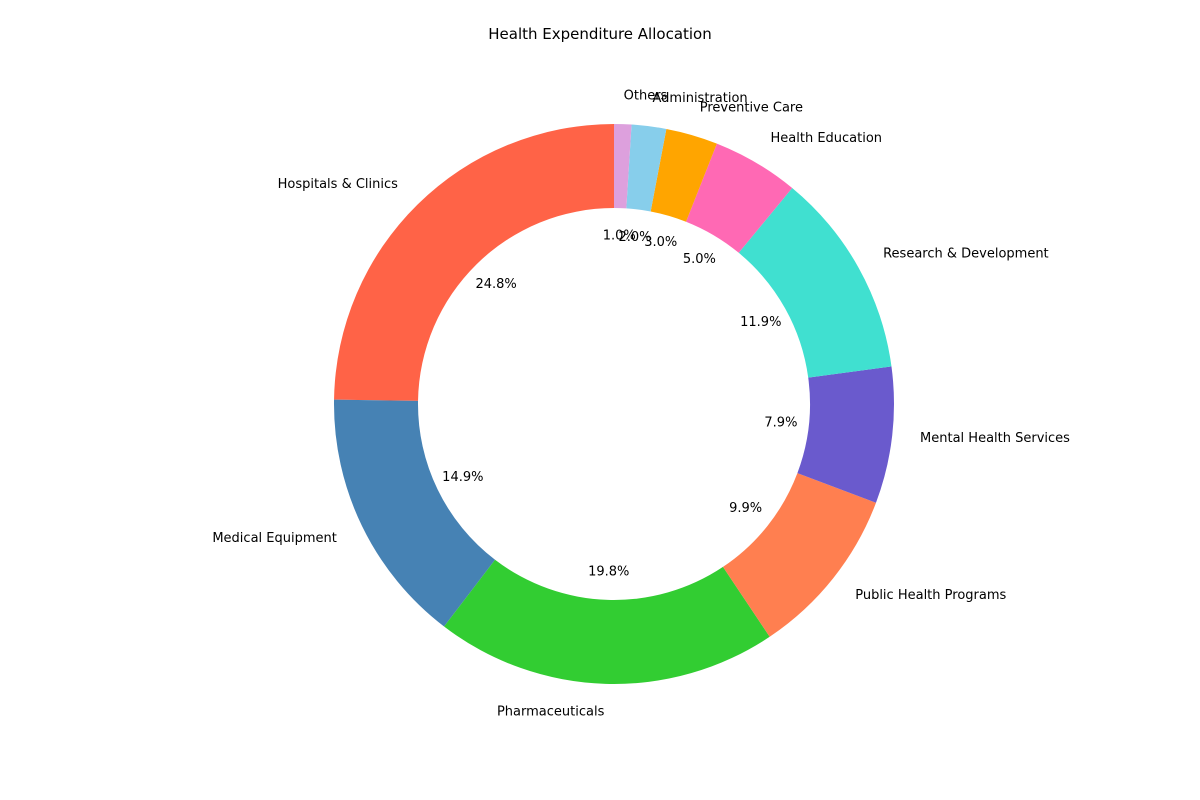  Describe the element at coordinates (495, 284) in the screenshot. I see `slice-pct-hospitals-clinics: 24.8%` at that location.